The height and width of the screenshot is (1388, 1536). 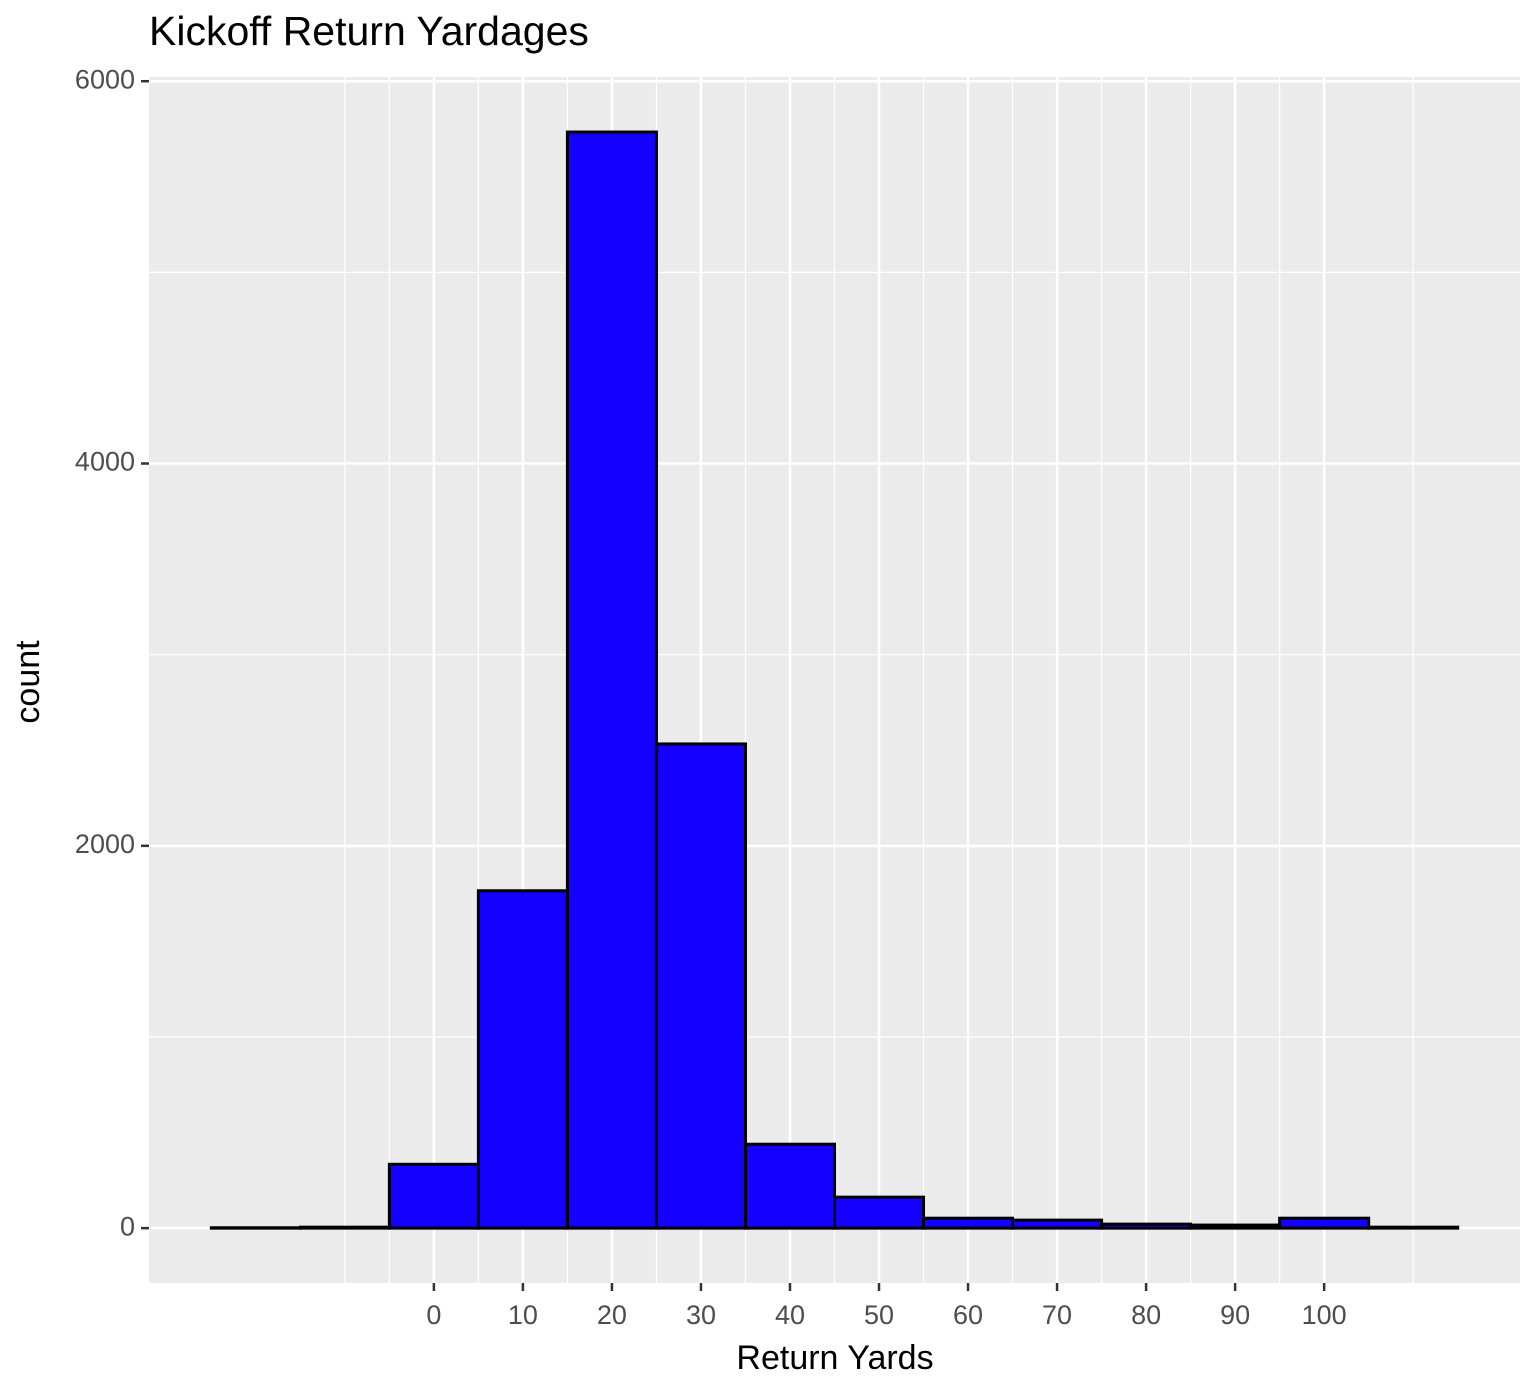 I want to click on chart-title: Kickoff Return Yardages, so click(x=369, y=31).